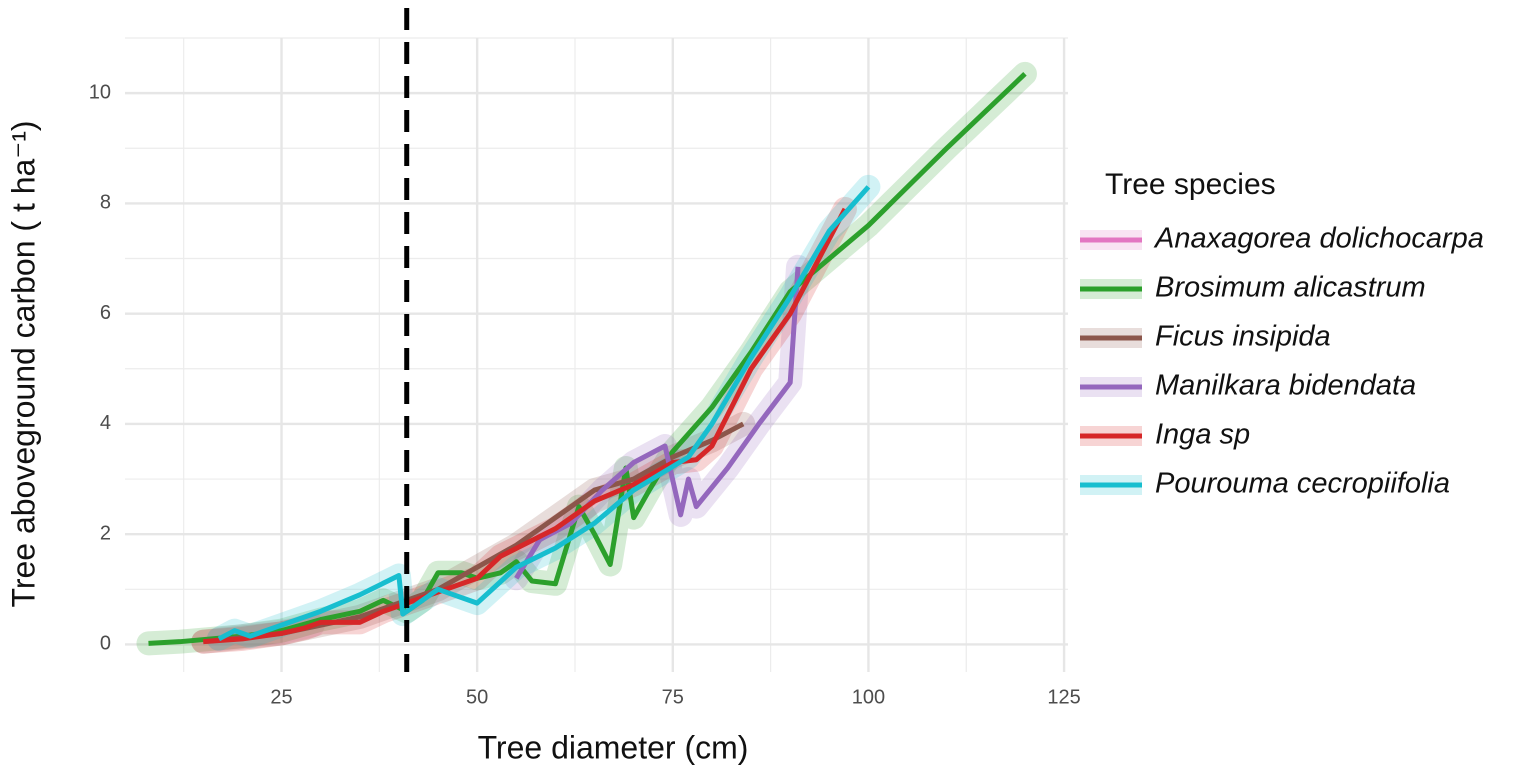  Describe the element at coordinates (613, 747) in the screenshot. I see `x-axis-title: Tree diameter (cm)` at that location.